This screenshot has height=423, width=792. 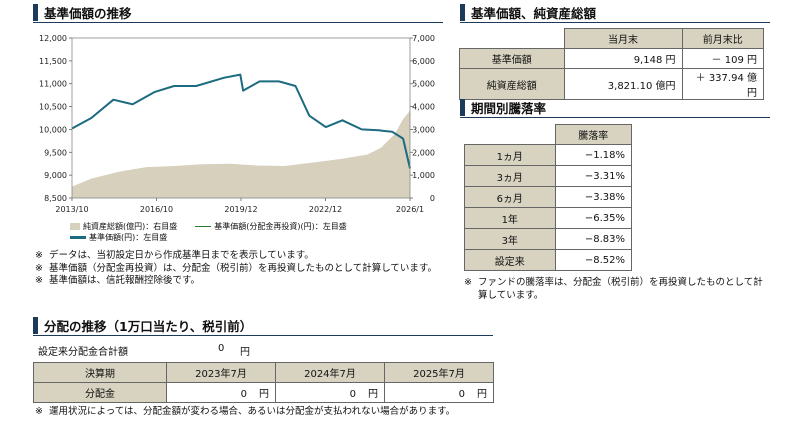 I want to click on y-right-tick-label: 7,000, so click(x=423, y=38).